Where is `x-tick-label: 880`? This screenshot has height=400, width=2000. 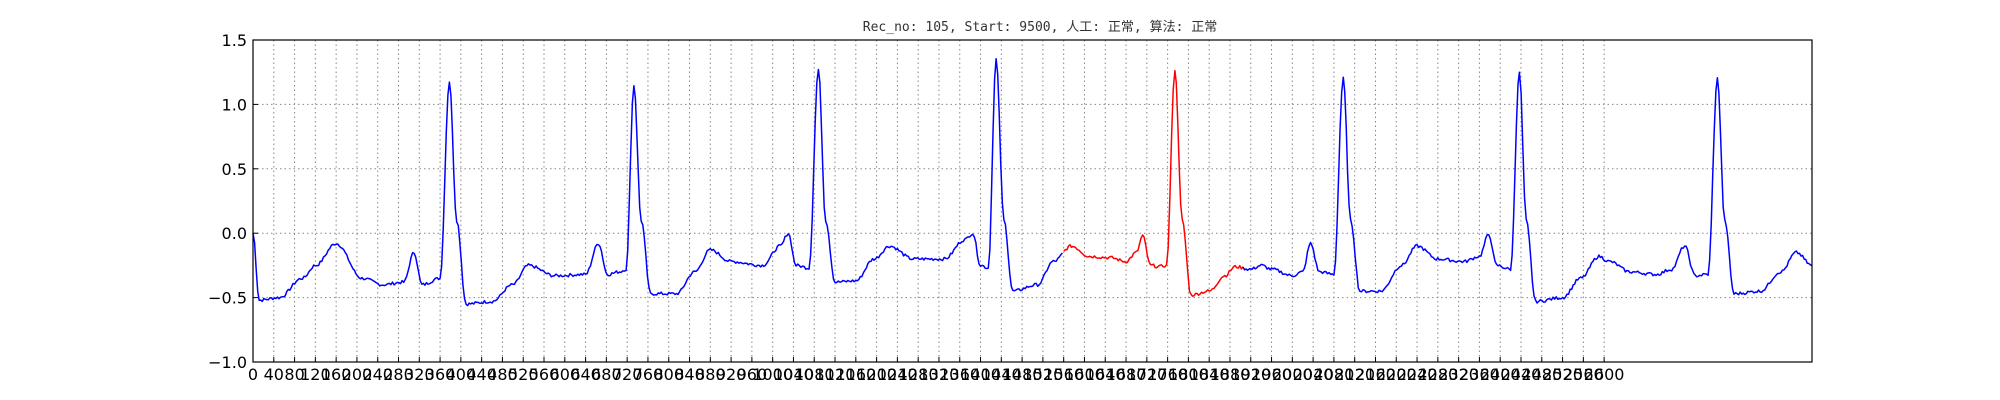 x-tick-label: 880 is located at coordinates (710, 374).